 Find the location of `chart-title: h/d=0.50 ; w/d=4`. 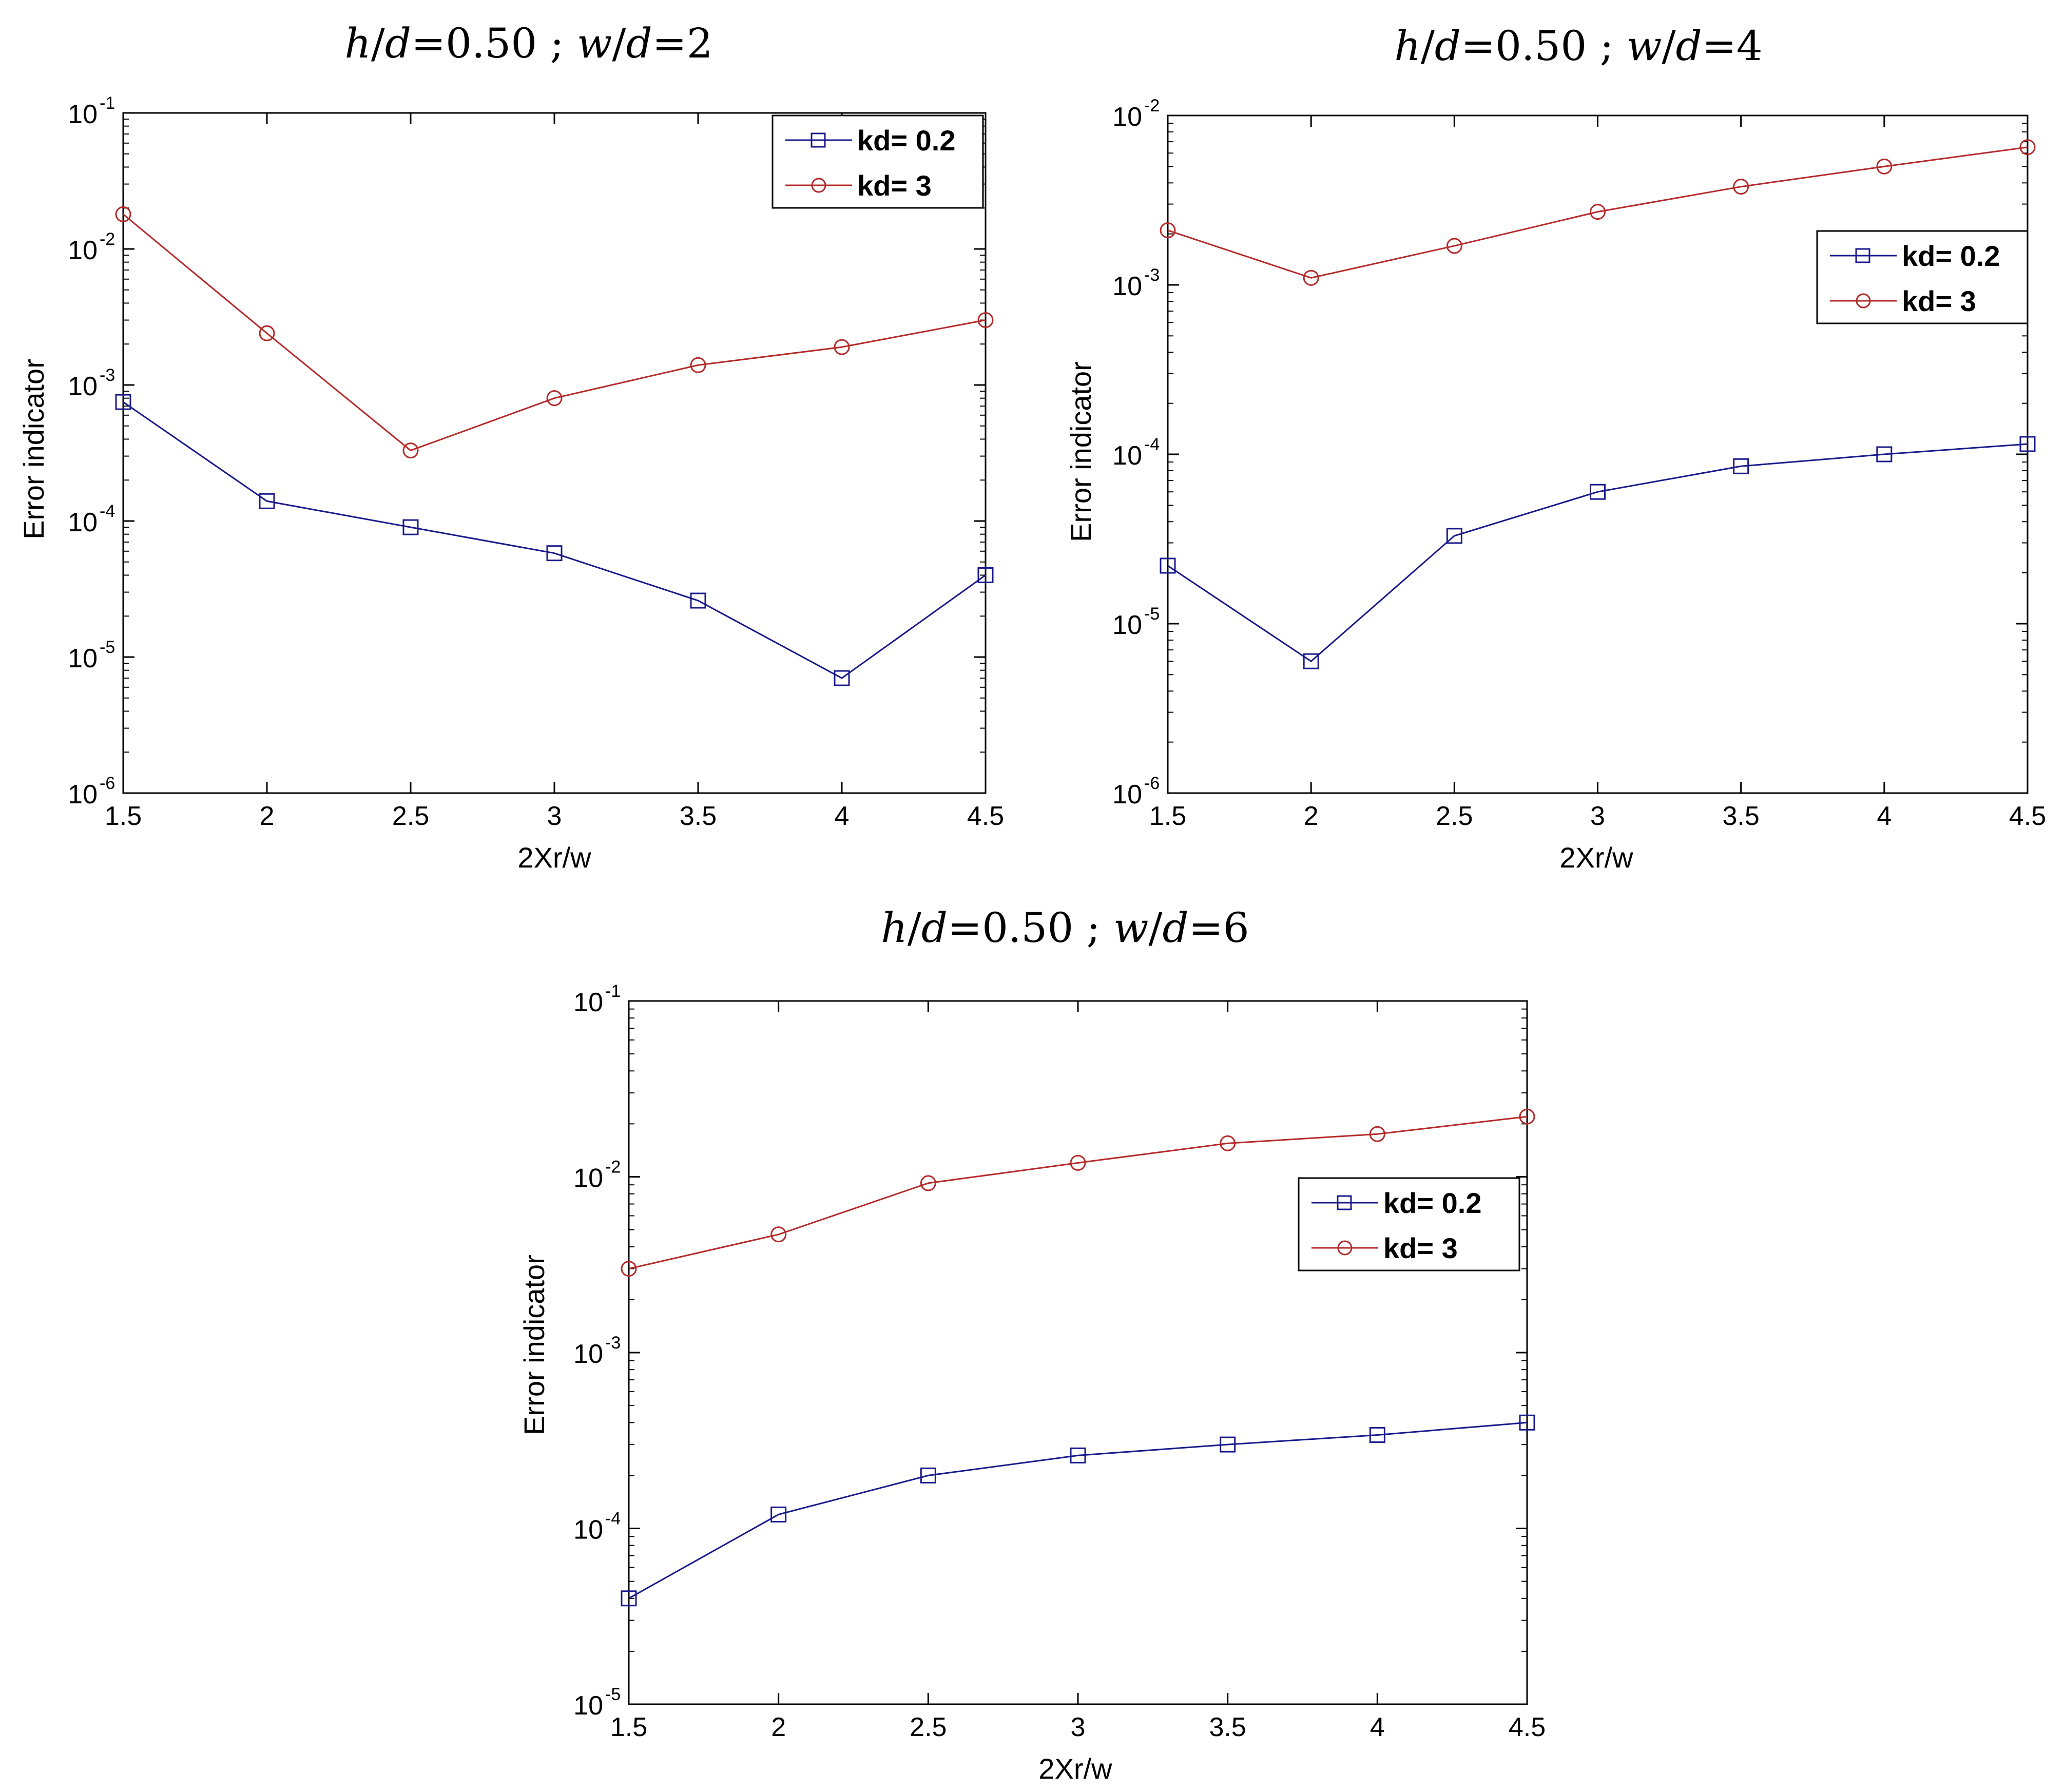

chart-title: h/d=0.50 ; w/d=4 is located at coordinates (1578, 46).